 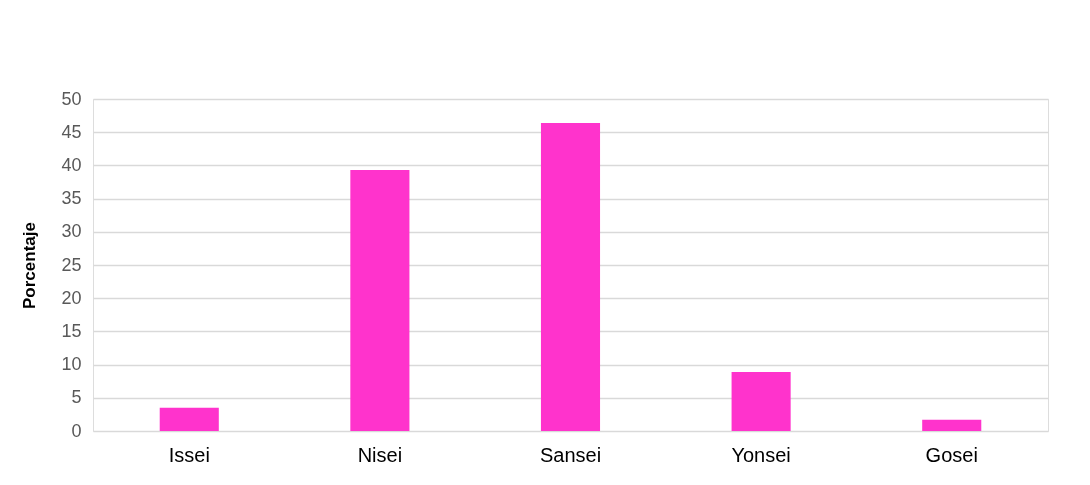 What do you see at coordinates (71, 364) in the screenshot?
I see `y-tick-label: 10` at bounding box center [71, 364].